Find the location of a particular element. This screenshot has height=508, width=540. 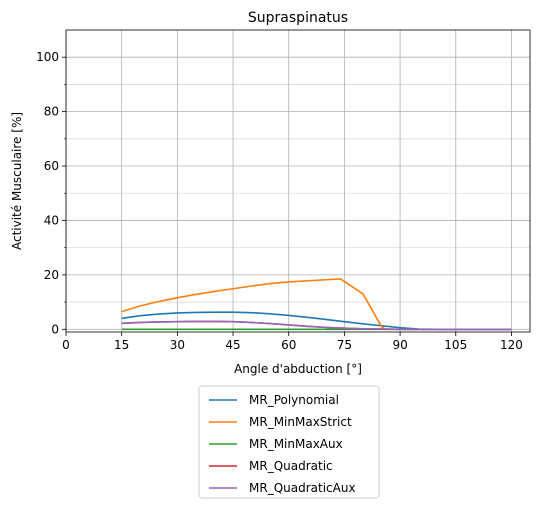

legend-label-MR_QuadraticAux: MR_QuadraticAux is located at coordinates (302, 488).